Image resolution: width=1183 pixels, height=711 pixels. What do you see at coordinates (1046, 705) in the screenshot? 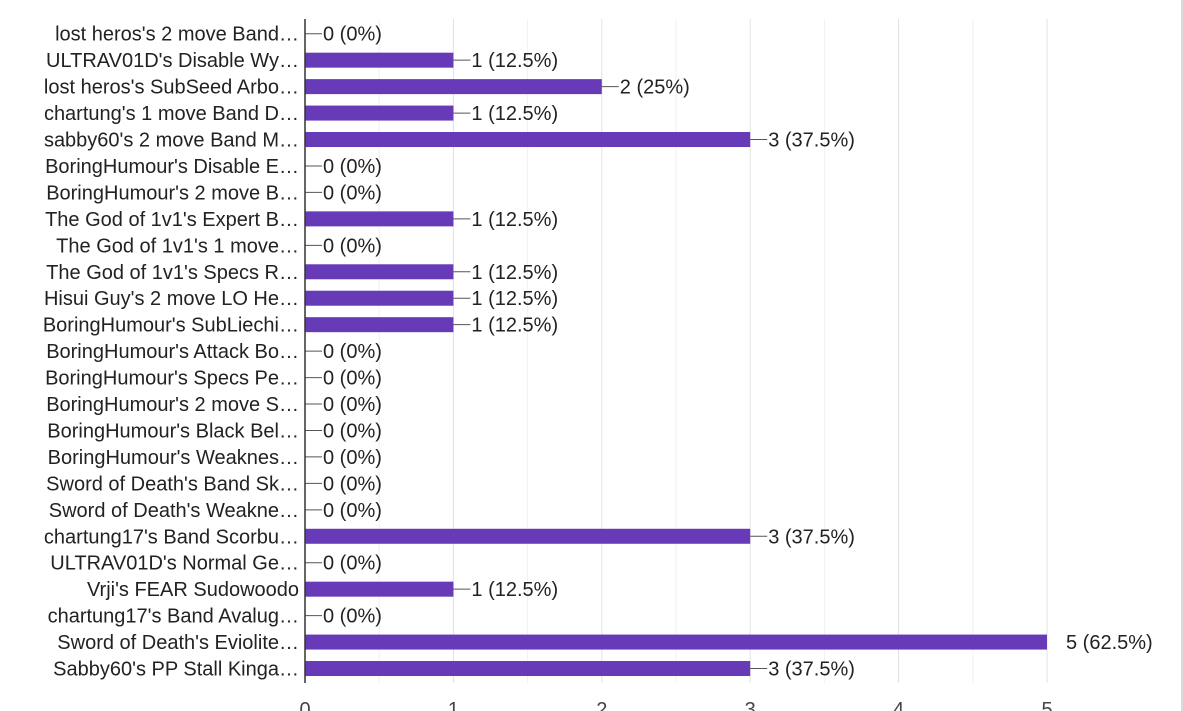
I see `x-tick-label: 5` at bounding box center [1046, 705].